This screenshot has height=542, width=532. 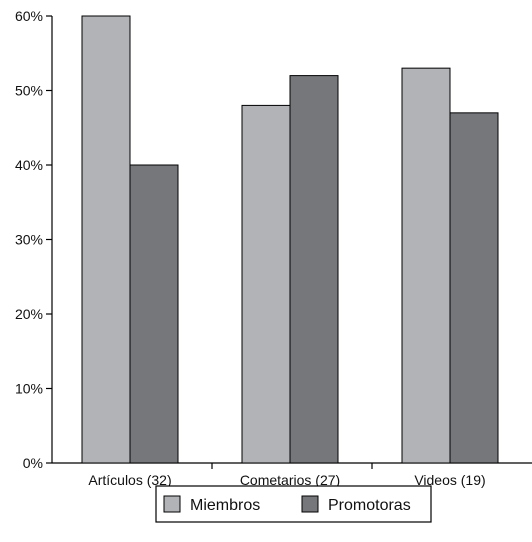 I want to click on y-tick-label: 0%, so click(x=33, y=463).